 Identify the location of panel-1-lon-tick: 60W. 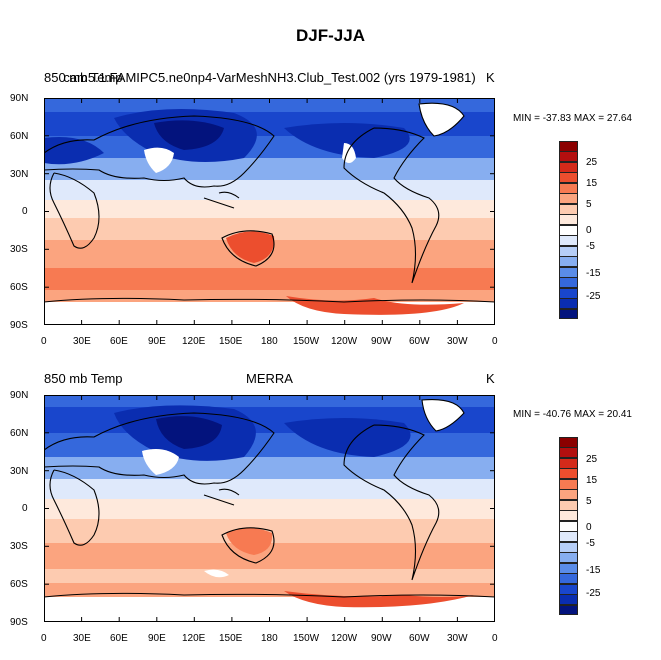
(419, 341).